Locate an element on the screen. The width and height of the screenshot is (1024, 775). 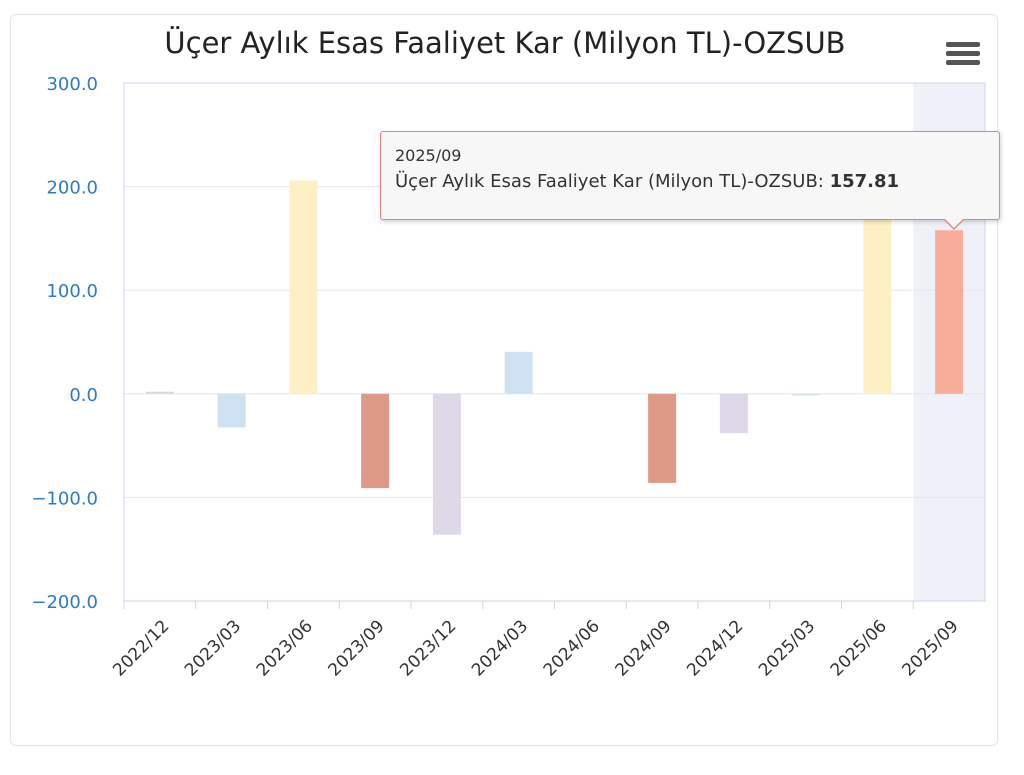
y-tick-label: −200.0 is located at coordinates (64, 602).